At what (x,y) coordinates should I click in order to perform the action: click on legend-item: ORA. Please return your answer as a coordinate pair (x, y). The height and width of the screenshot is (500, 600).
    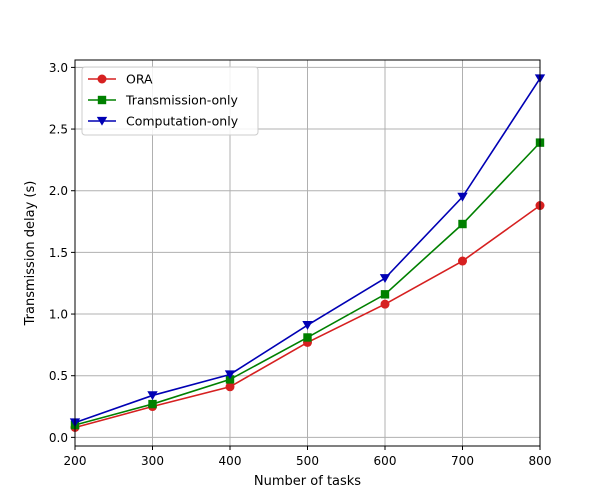
    Looking at the image, I should click on (120, 79).